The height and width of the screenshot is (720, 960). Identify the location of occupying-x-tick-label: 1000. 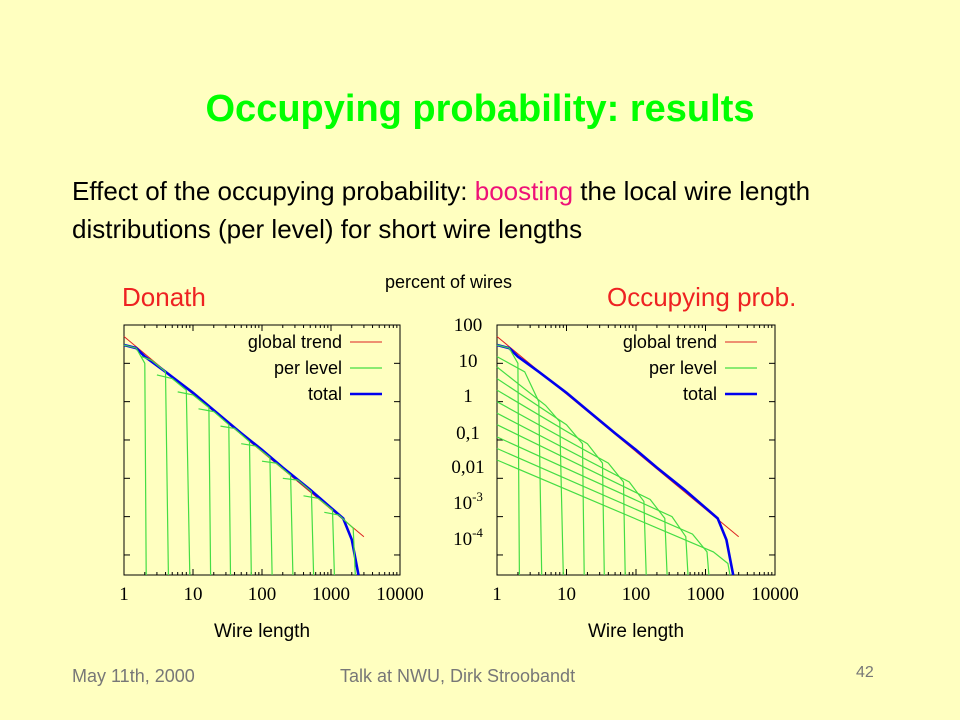
(706, 594).